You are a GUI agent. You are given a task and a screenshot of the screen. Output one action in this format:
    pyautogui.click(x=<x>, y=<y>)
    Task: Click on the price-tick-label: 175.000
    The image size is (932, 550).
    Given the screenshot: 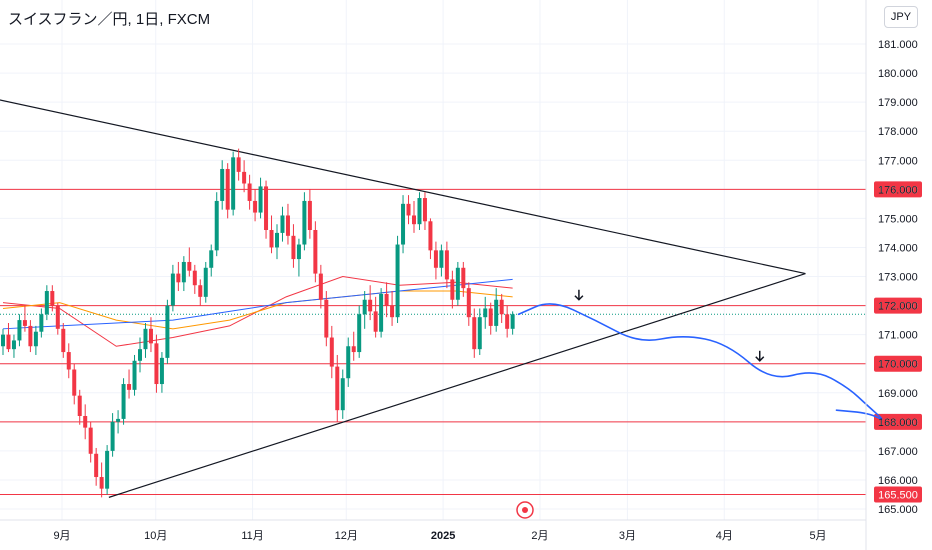 What is the action you would take?
    pyautogui.click(x=898, y=219)
    